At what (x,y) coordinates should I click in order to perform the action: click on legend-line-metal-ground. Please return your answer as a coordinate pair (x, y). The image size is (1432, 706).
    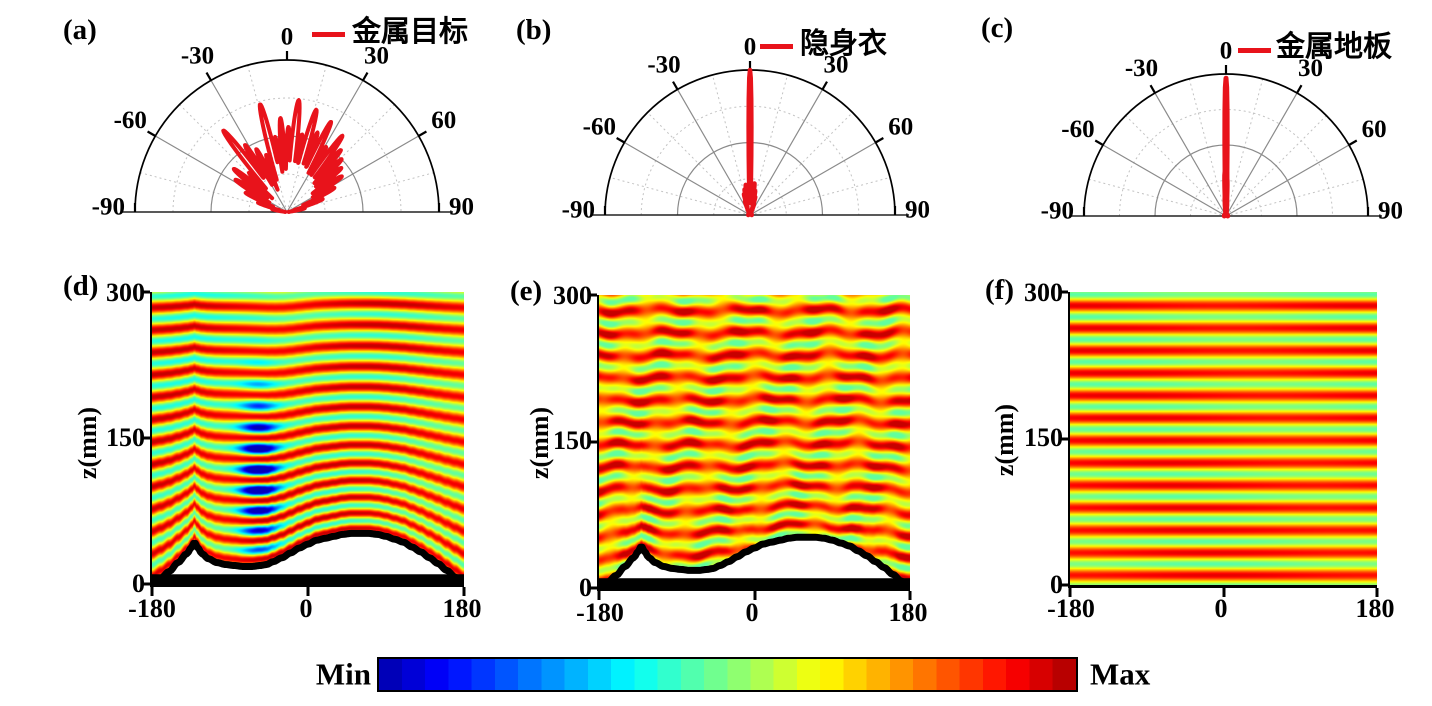
    Looking at the image, I should click on (1254, 50).